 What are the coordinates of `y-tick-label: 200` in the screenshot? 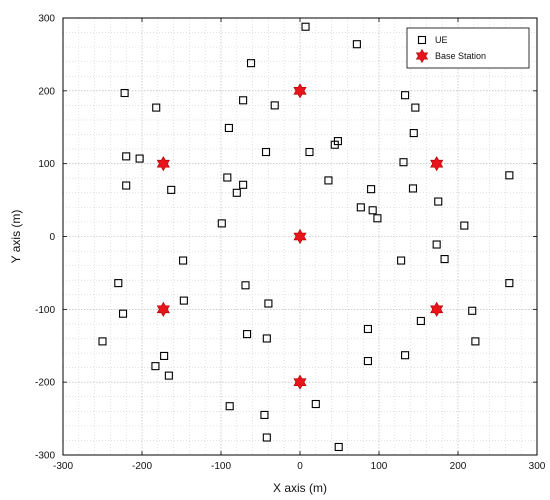 It's located at (46, 91).